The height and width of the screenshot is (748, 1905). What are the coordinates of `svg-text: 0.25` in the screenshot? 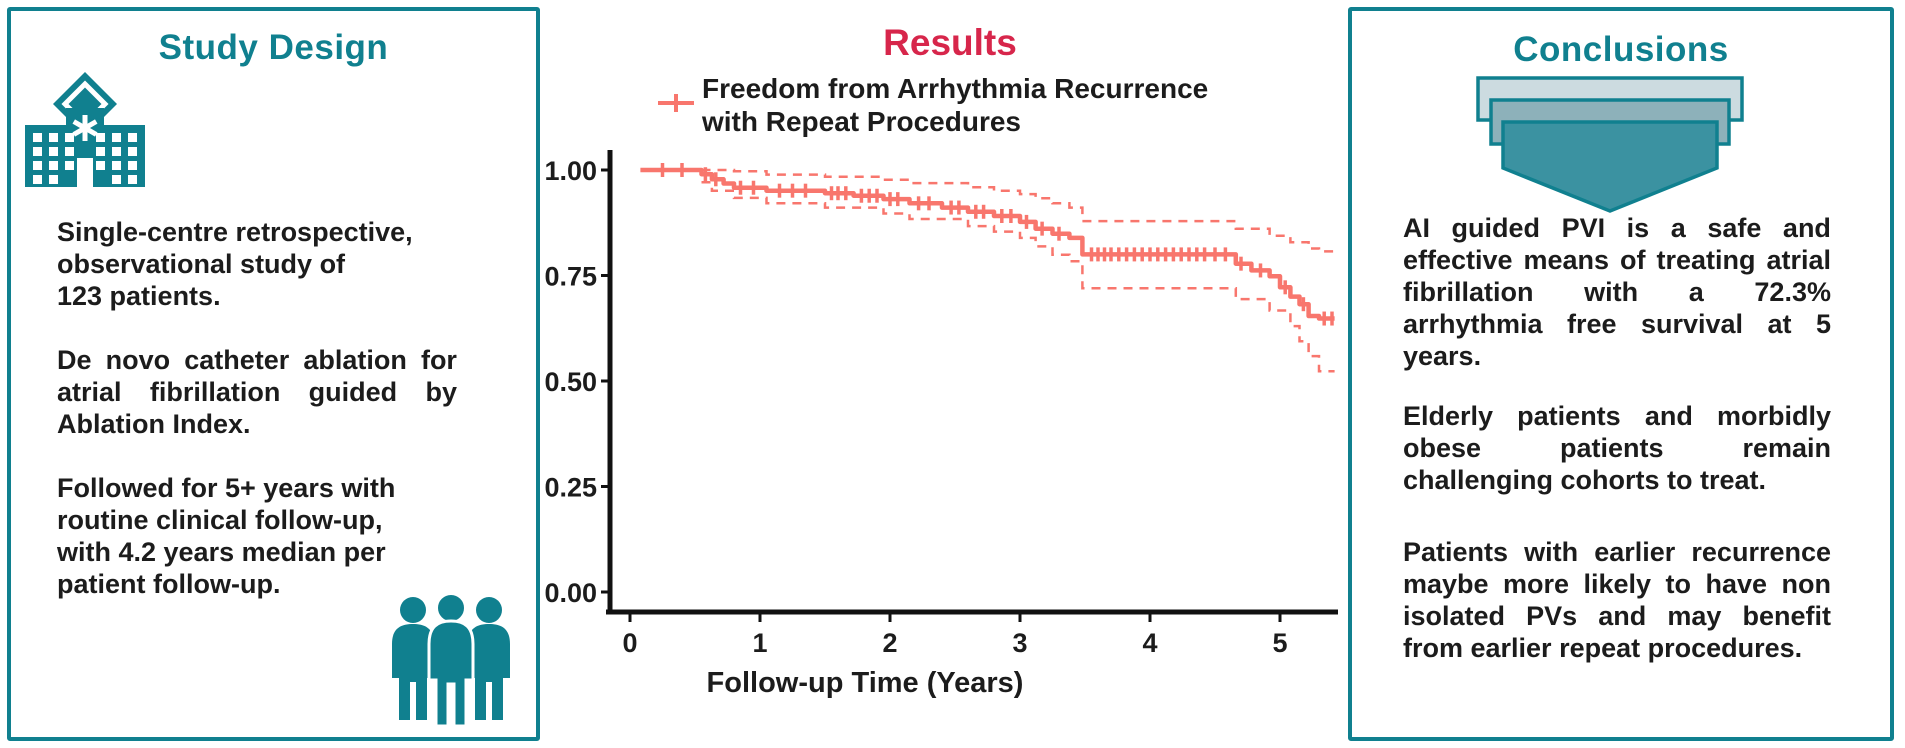 It's located at (570, 488).